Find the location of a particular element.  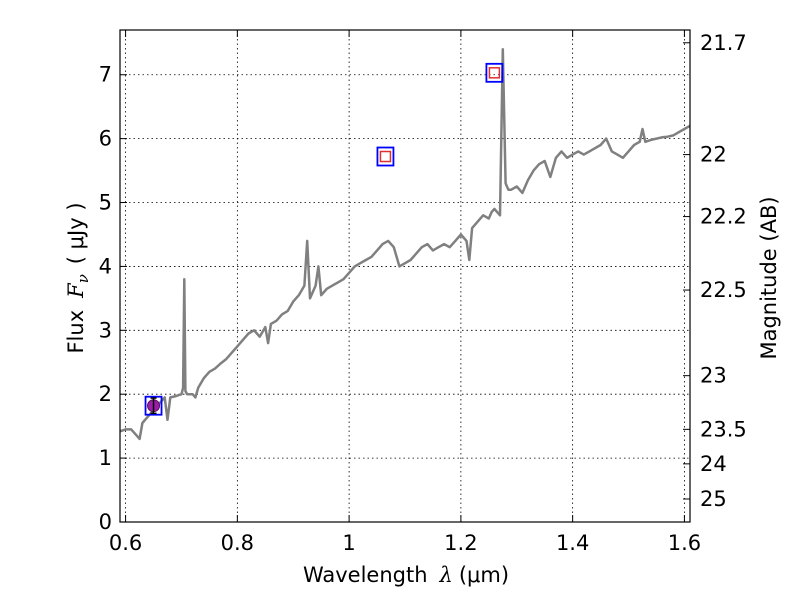

y-axis-label-text: Flux is located at coordinates (76, 332).